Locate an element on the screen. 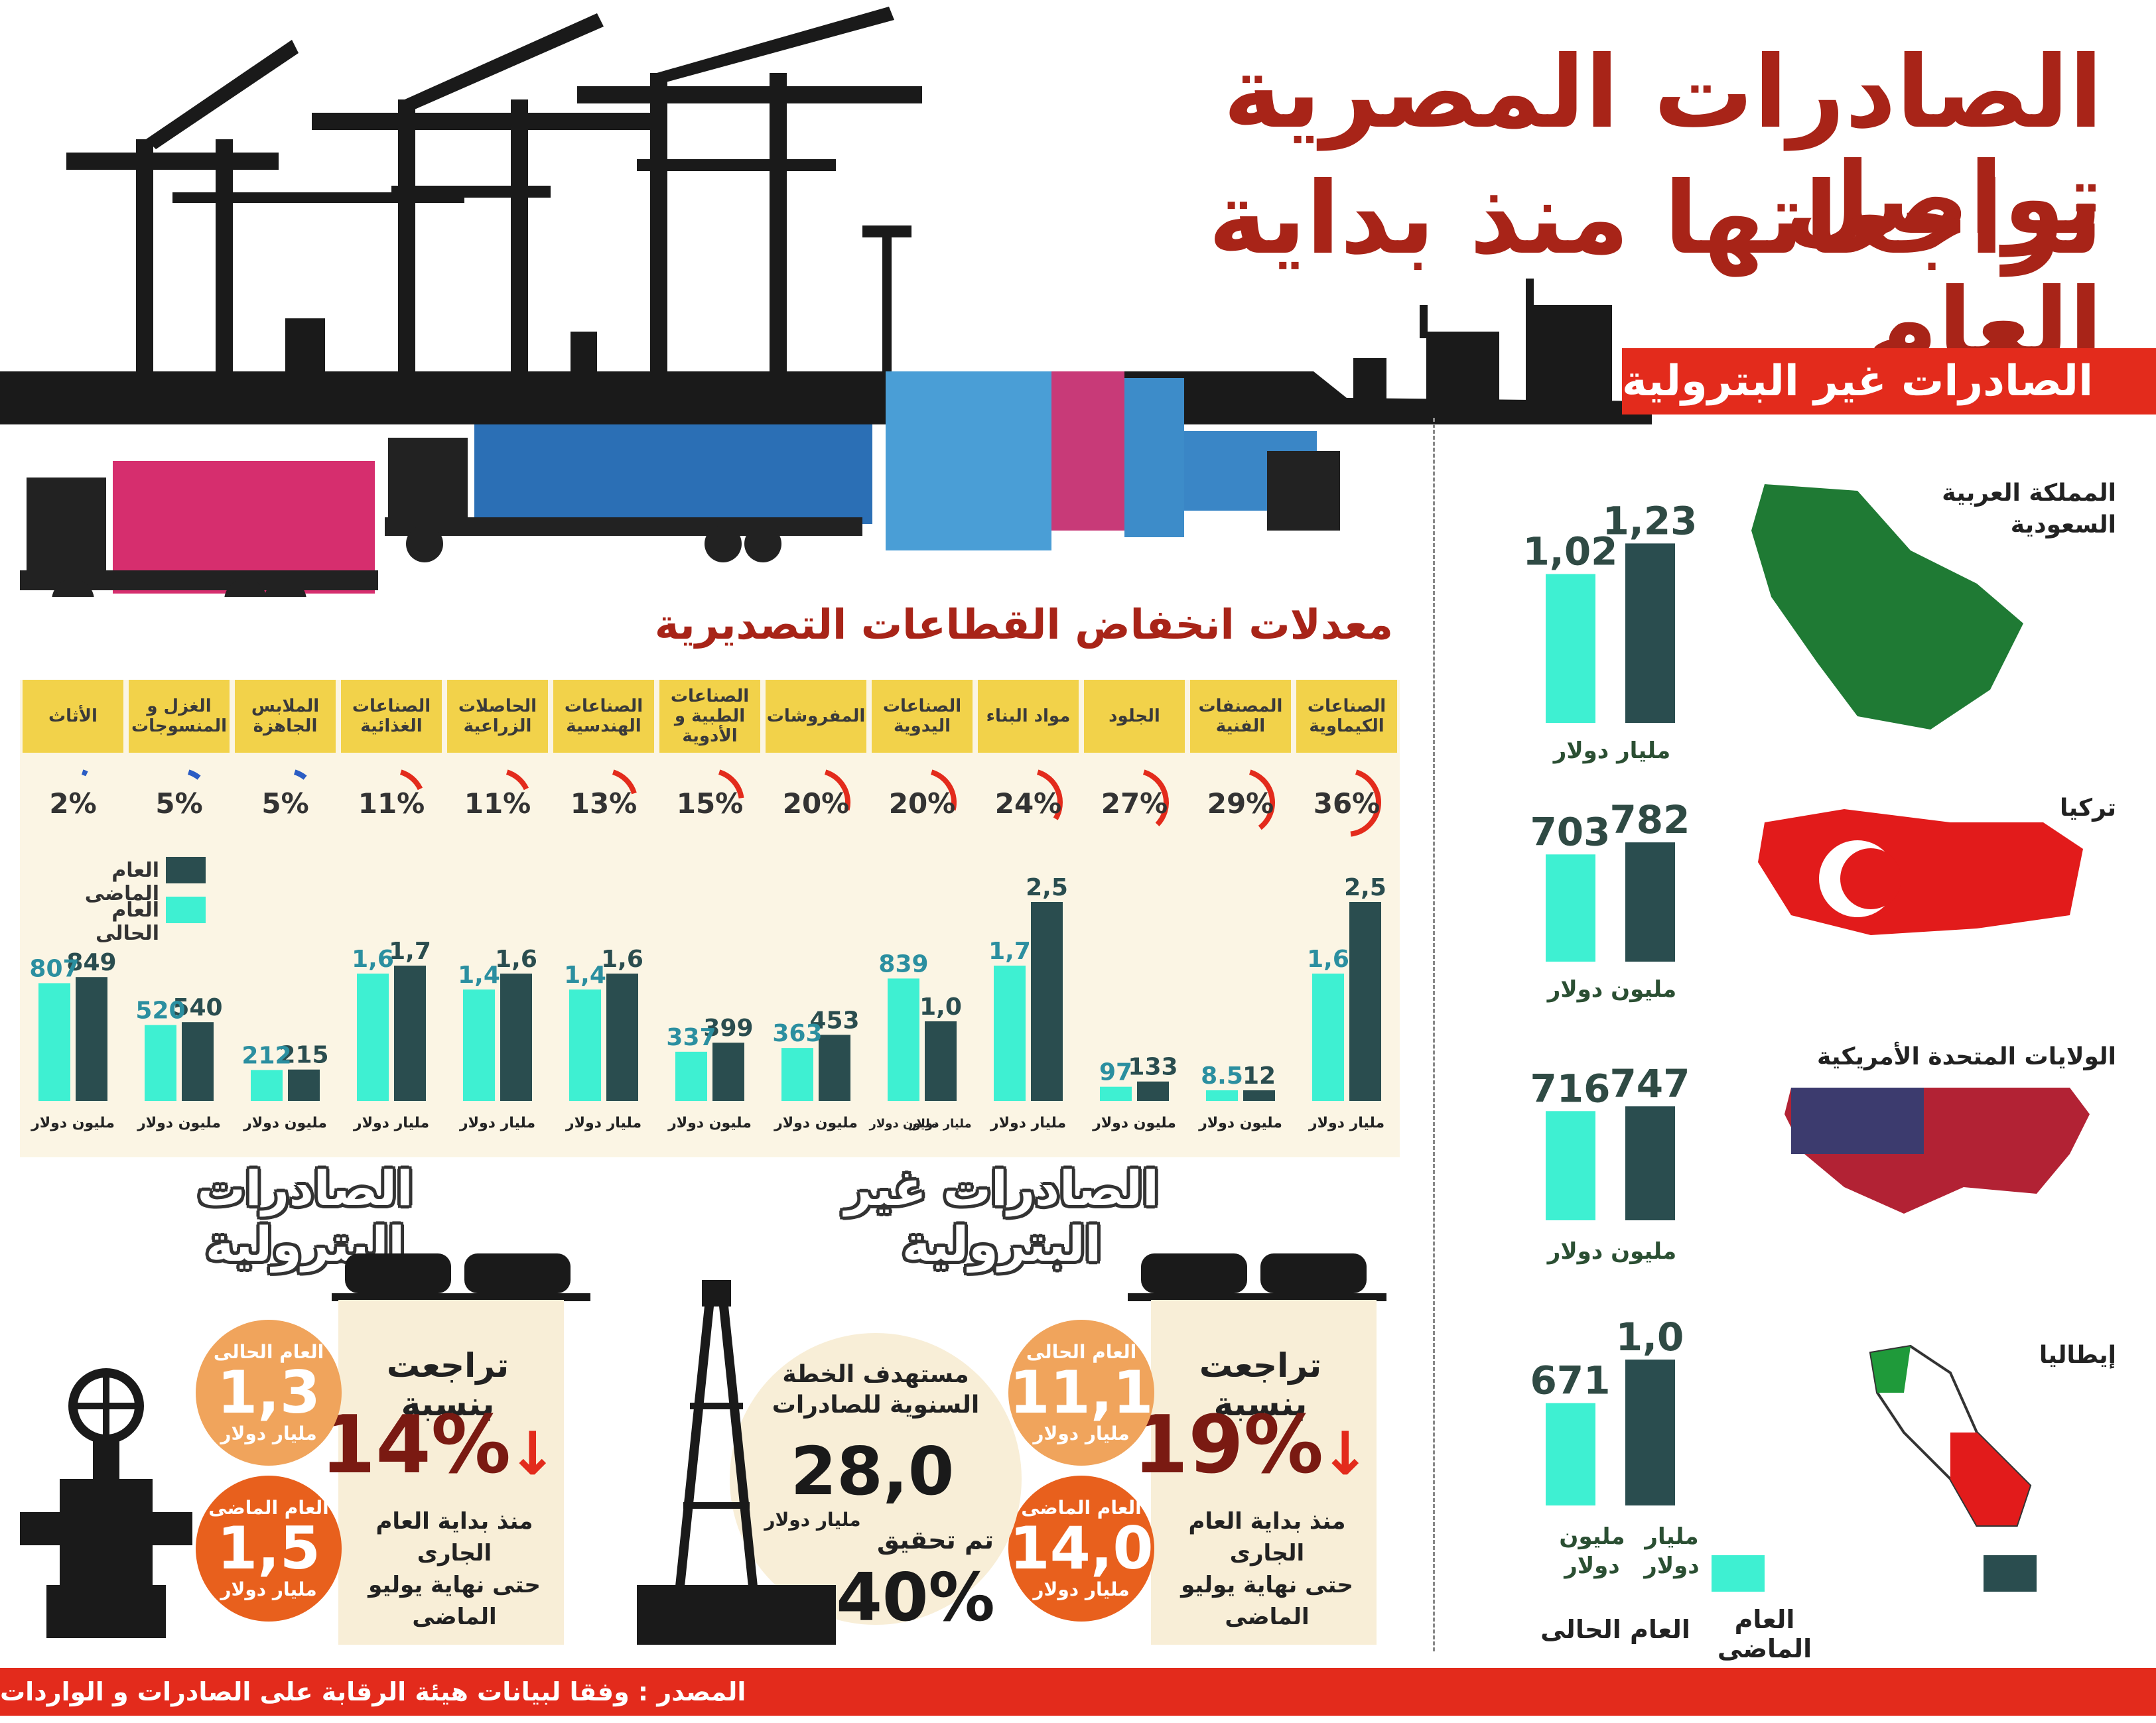 The height and width of the screenshot is (1723, 2156). bar-current-label: 1,4 is located at coordinates (479, 975).